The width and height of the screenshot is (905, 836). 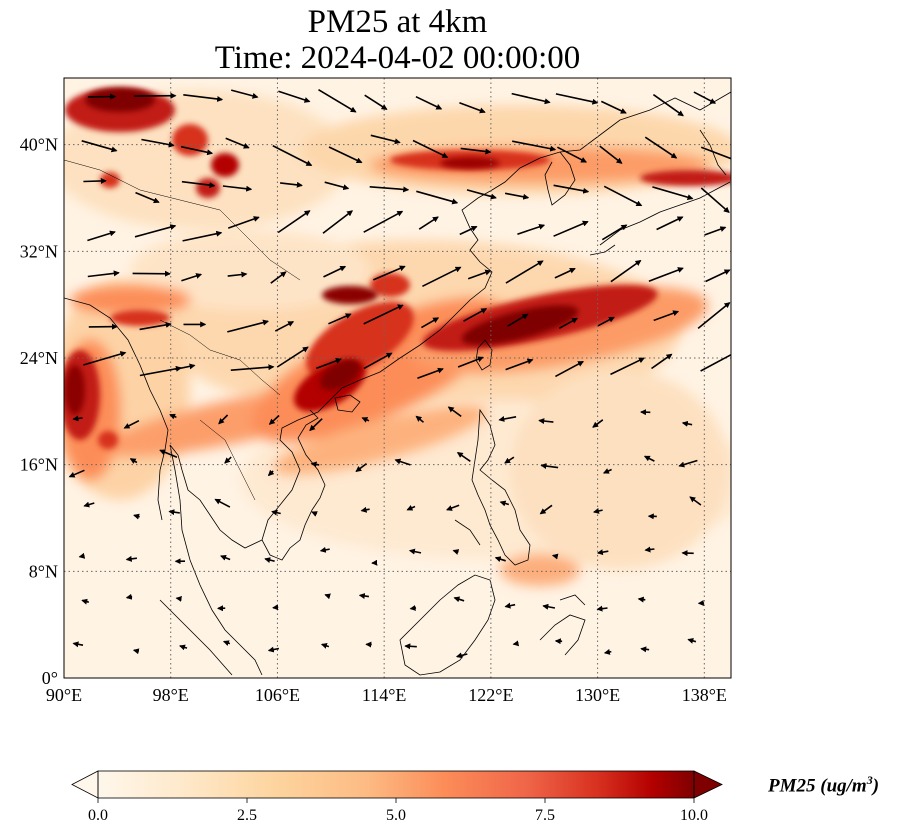 I want to click on colorbar-extend-low, so click(x=85, y=784).